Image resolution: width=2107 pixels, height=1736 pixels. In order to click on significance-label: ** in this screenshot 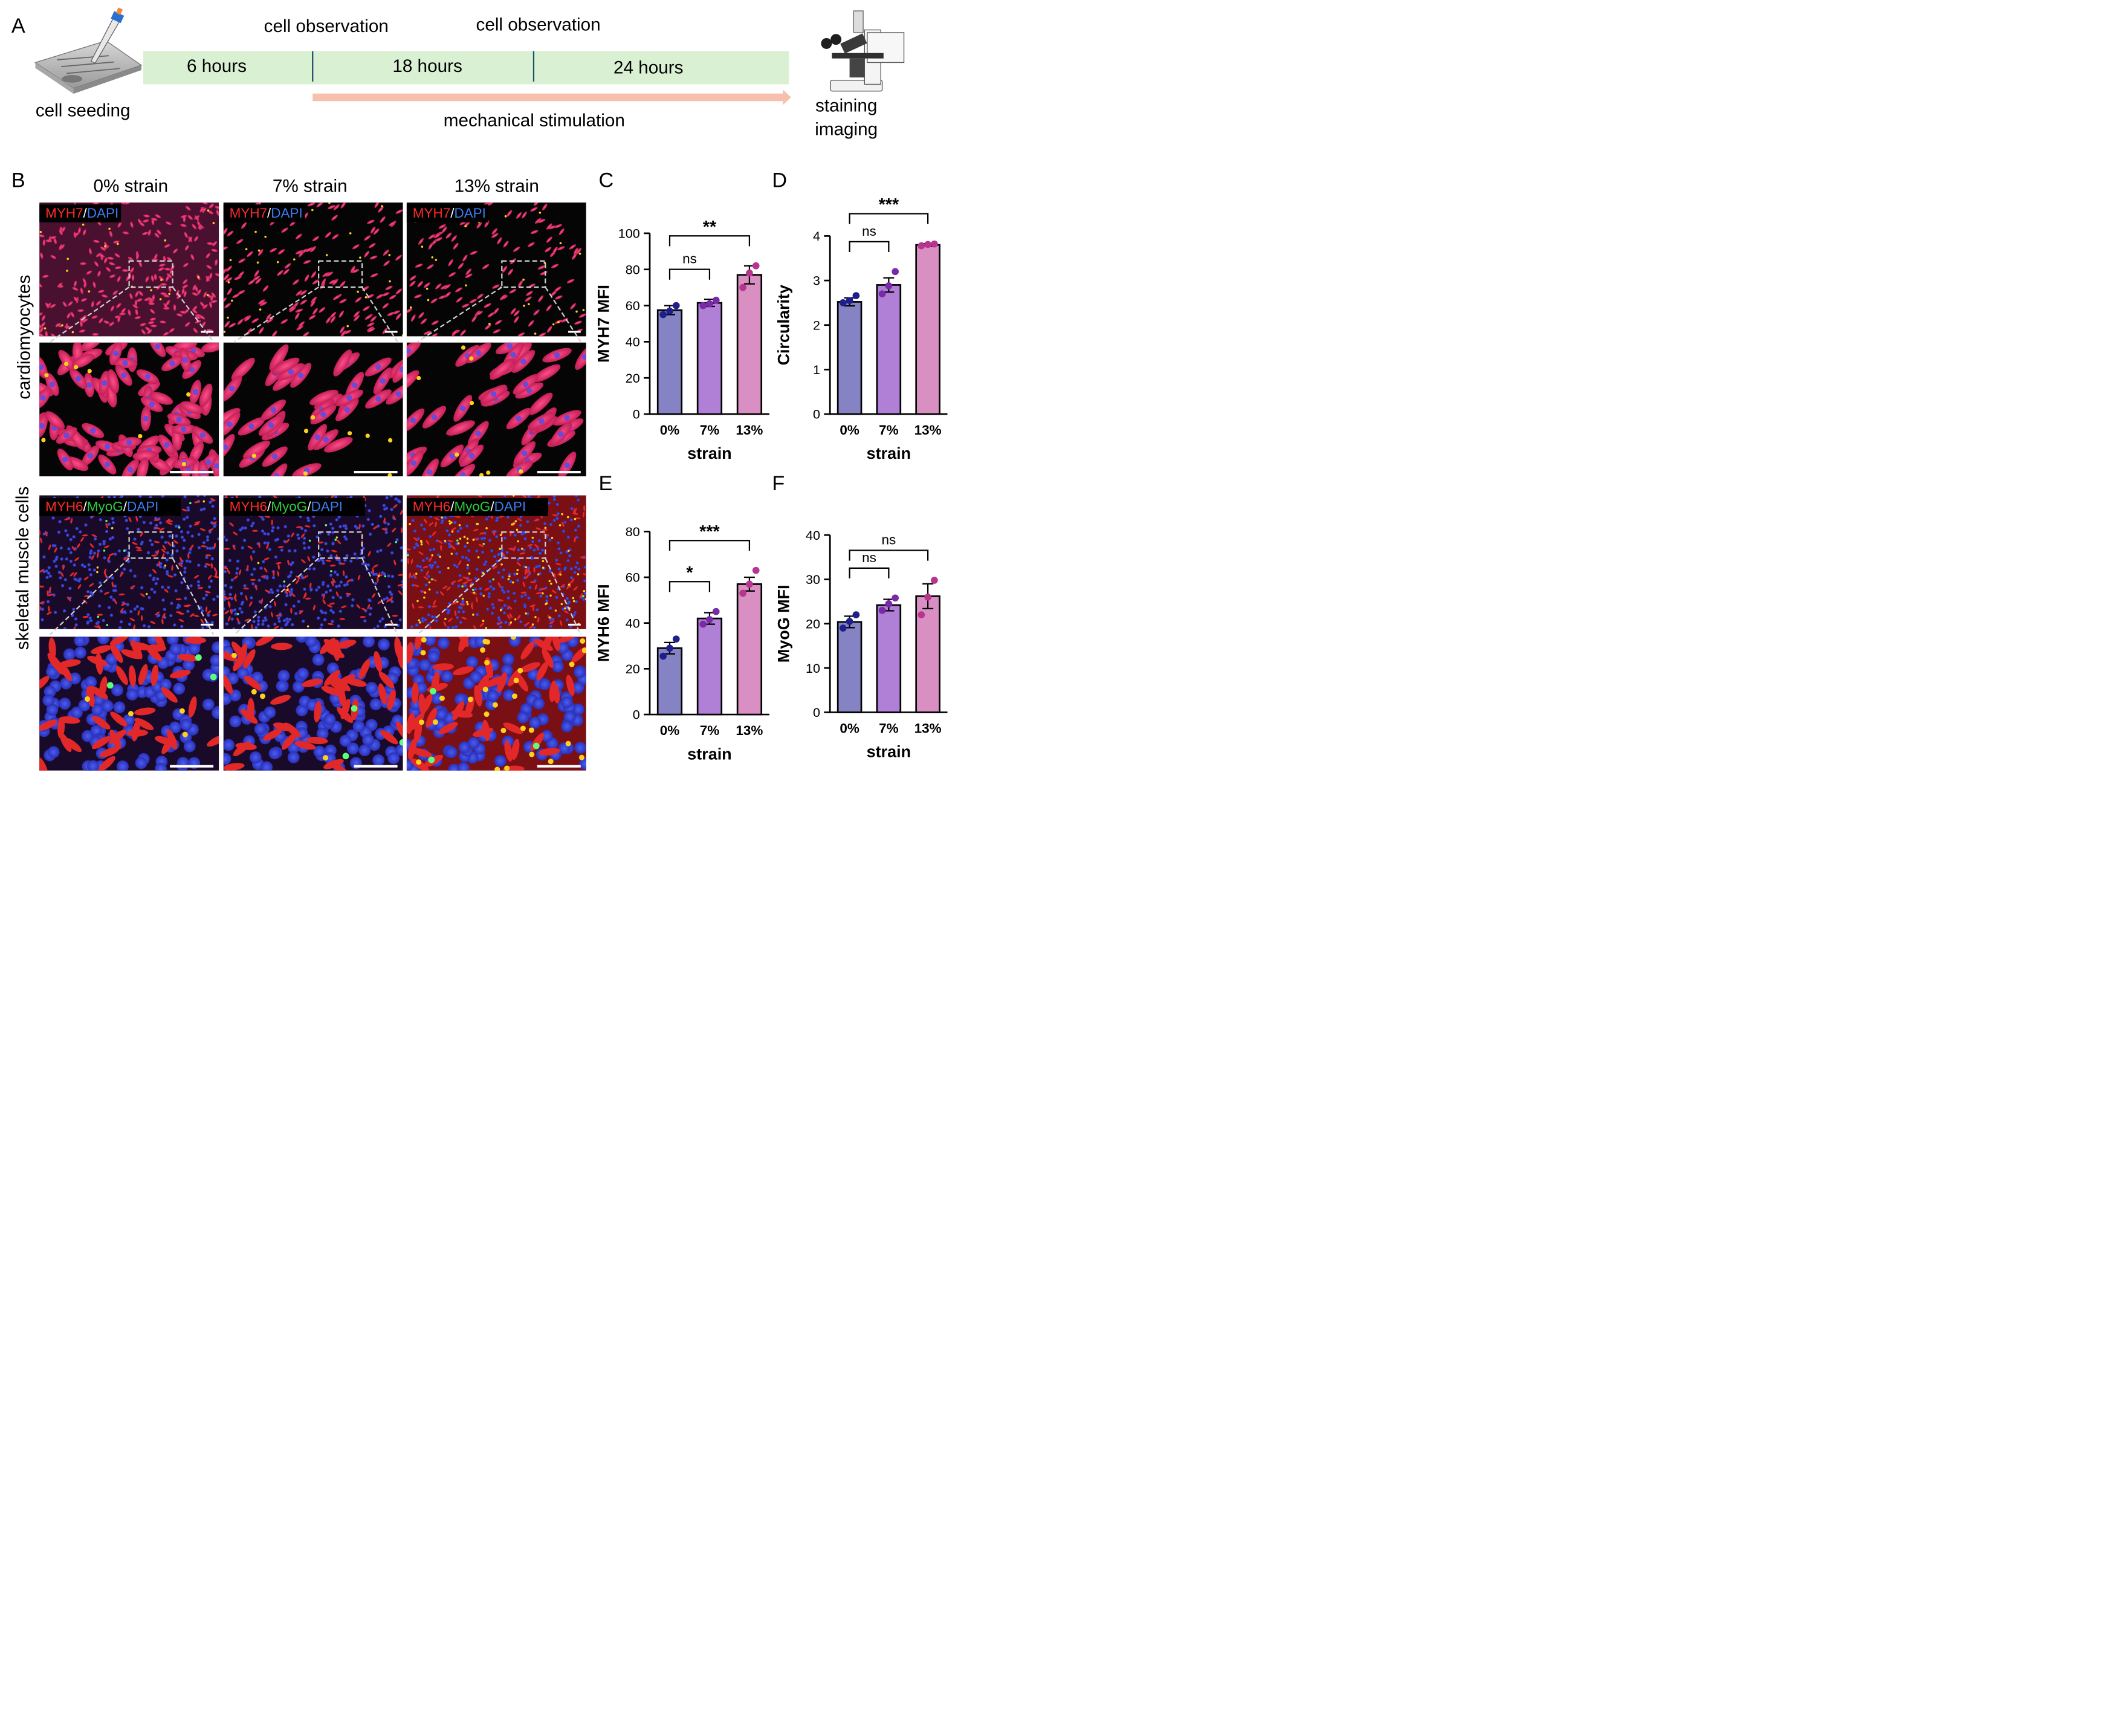, I will do `click(710, 227)`.